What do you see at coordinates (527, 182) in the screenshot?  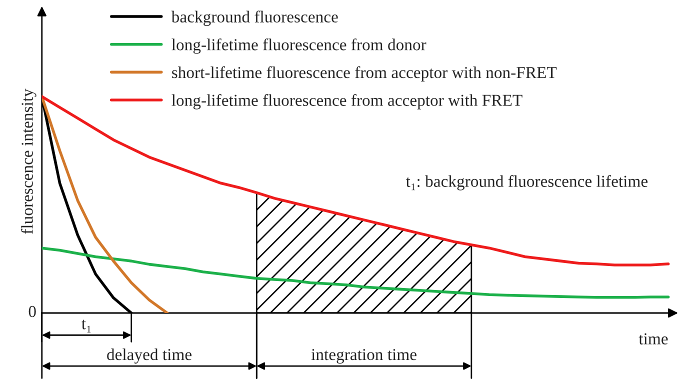 I see `annotation: t₁: background fluorescence lifetime` at bounding box center [527, 182].